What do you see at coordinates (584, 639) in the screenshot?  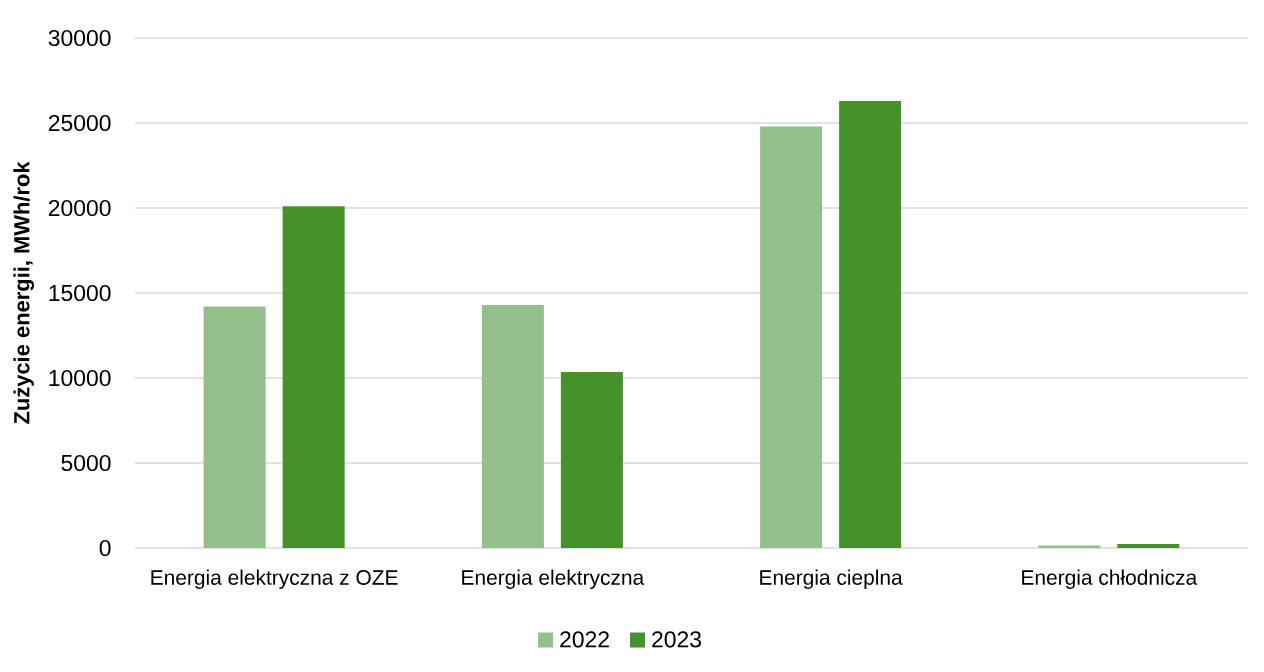 I see `legend-label: 2022` at bounding box center [584, 639].